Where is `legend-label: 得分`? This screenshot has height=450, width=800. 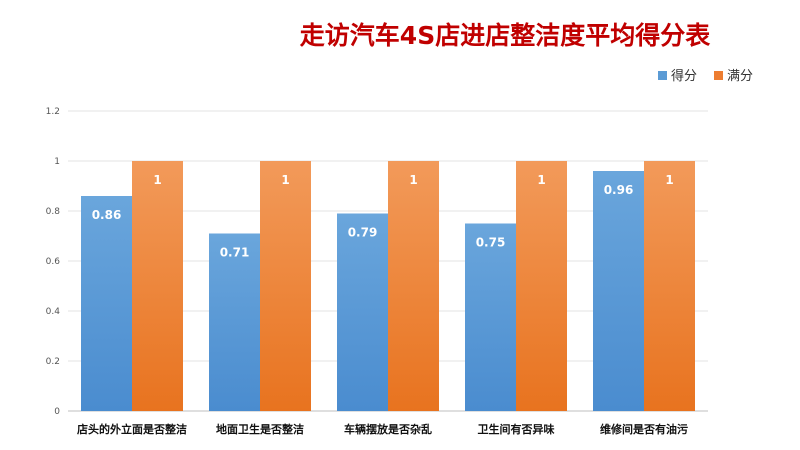 legend-label: 得分 is located at coordinates (684, 76).